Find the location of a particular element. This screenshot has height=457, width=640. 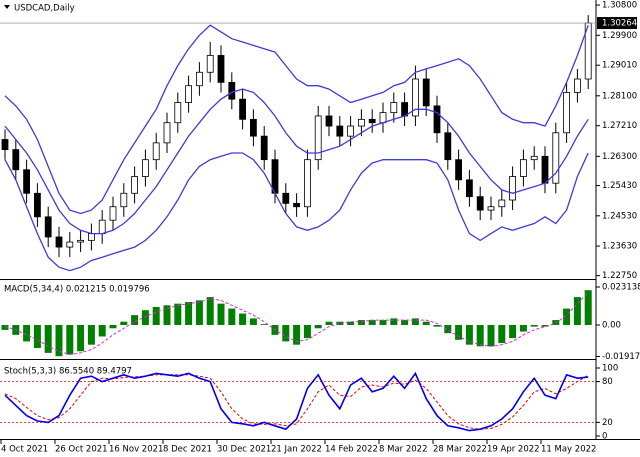

y-tick-label: 1.22750 is located at coordinates (619, 276).